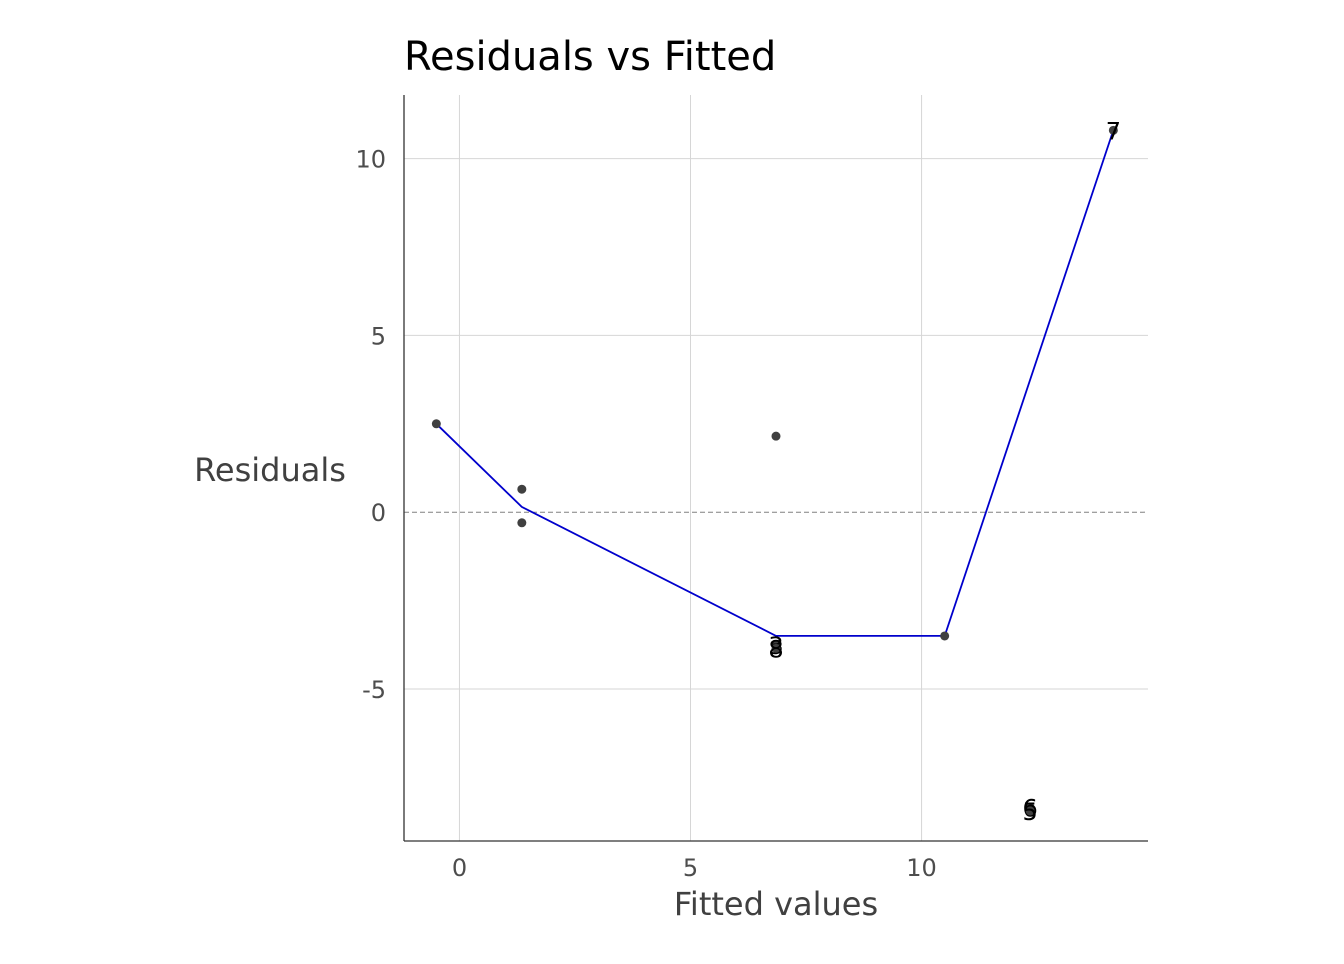 This screenshot has width=1344, height=964. What do you see at coordinates (921, 868) in the screenshot?
I see `x-tick-label: 10` at bounding box center [921, 868].